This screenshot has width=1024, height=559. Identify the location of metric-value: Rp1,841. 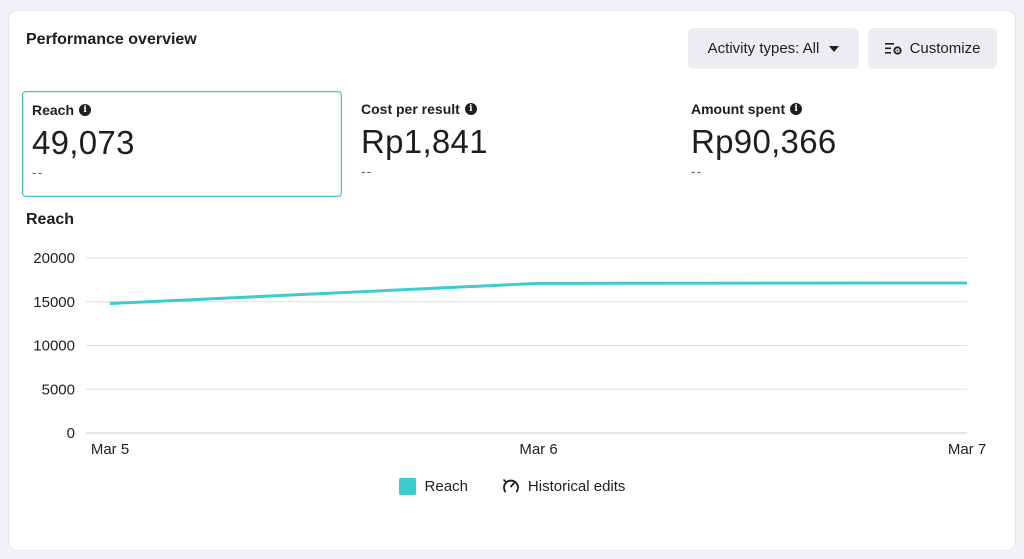
(424, 141).